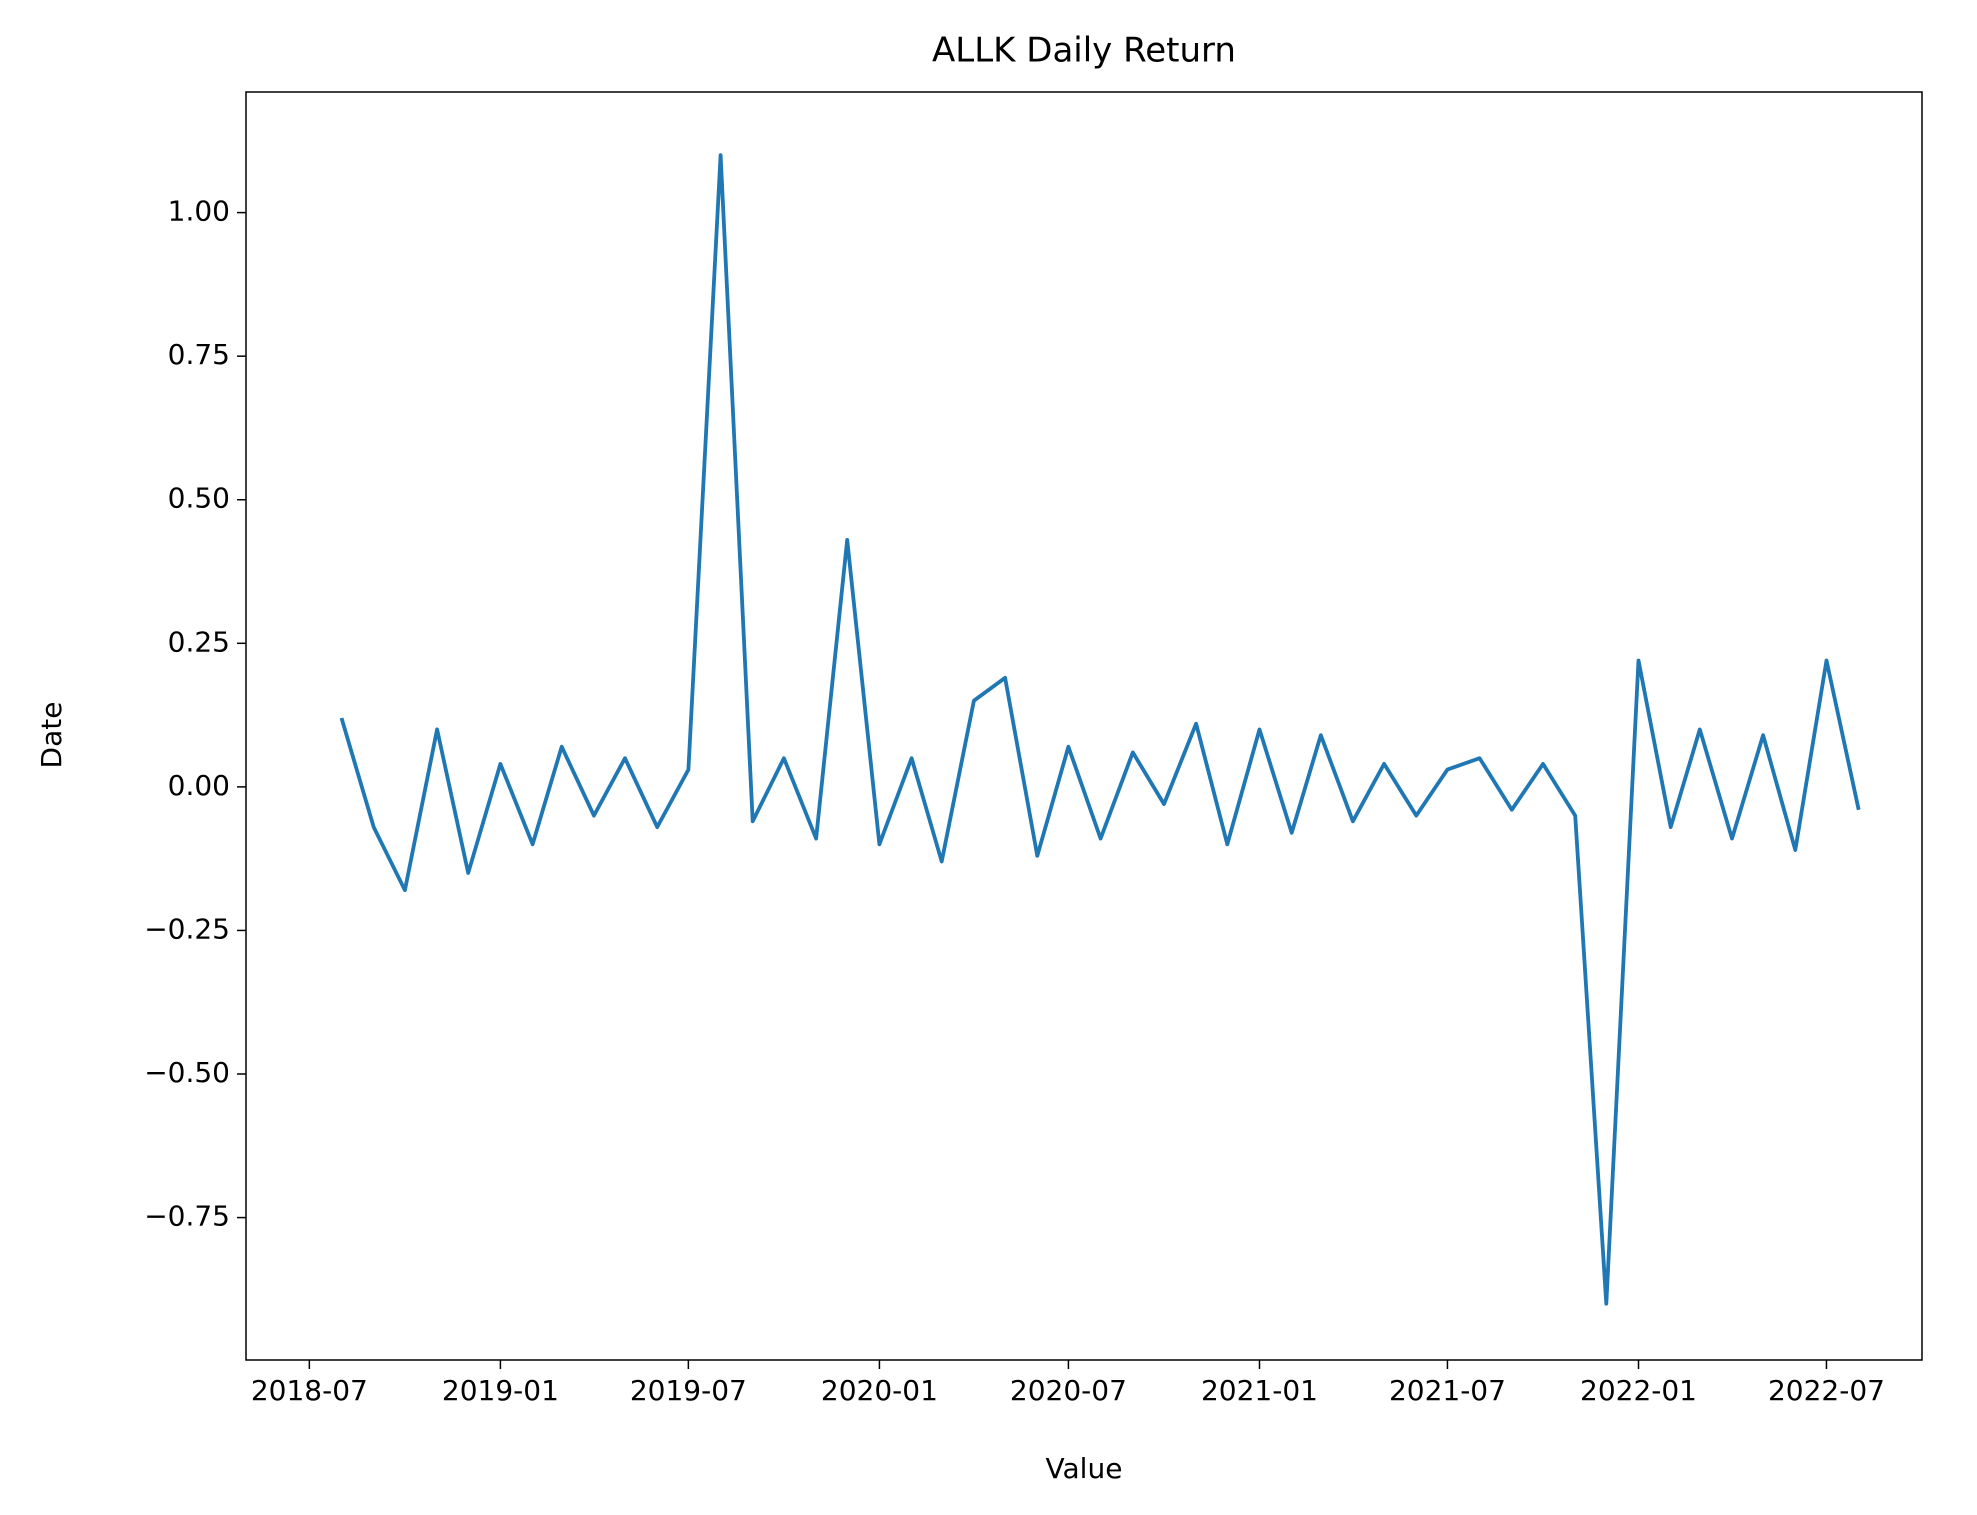  I want to click on x-tick-label: 2020-07, so click(1068, 1390).